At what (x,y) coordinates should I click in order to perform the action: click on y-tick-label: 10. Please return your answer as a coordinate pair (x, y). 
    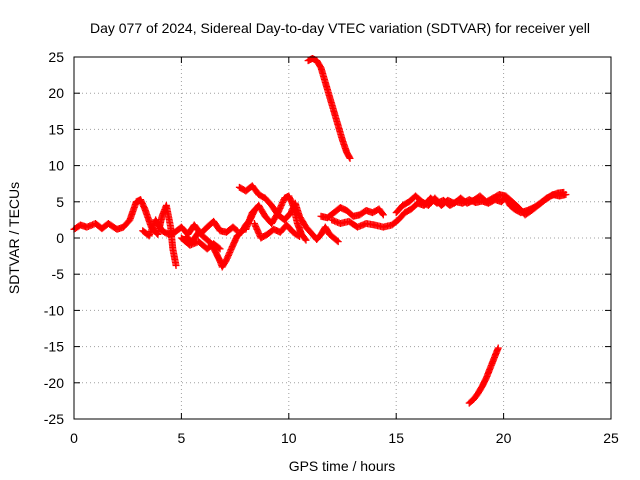
    Looking at the image, I should click on (56, 166).